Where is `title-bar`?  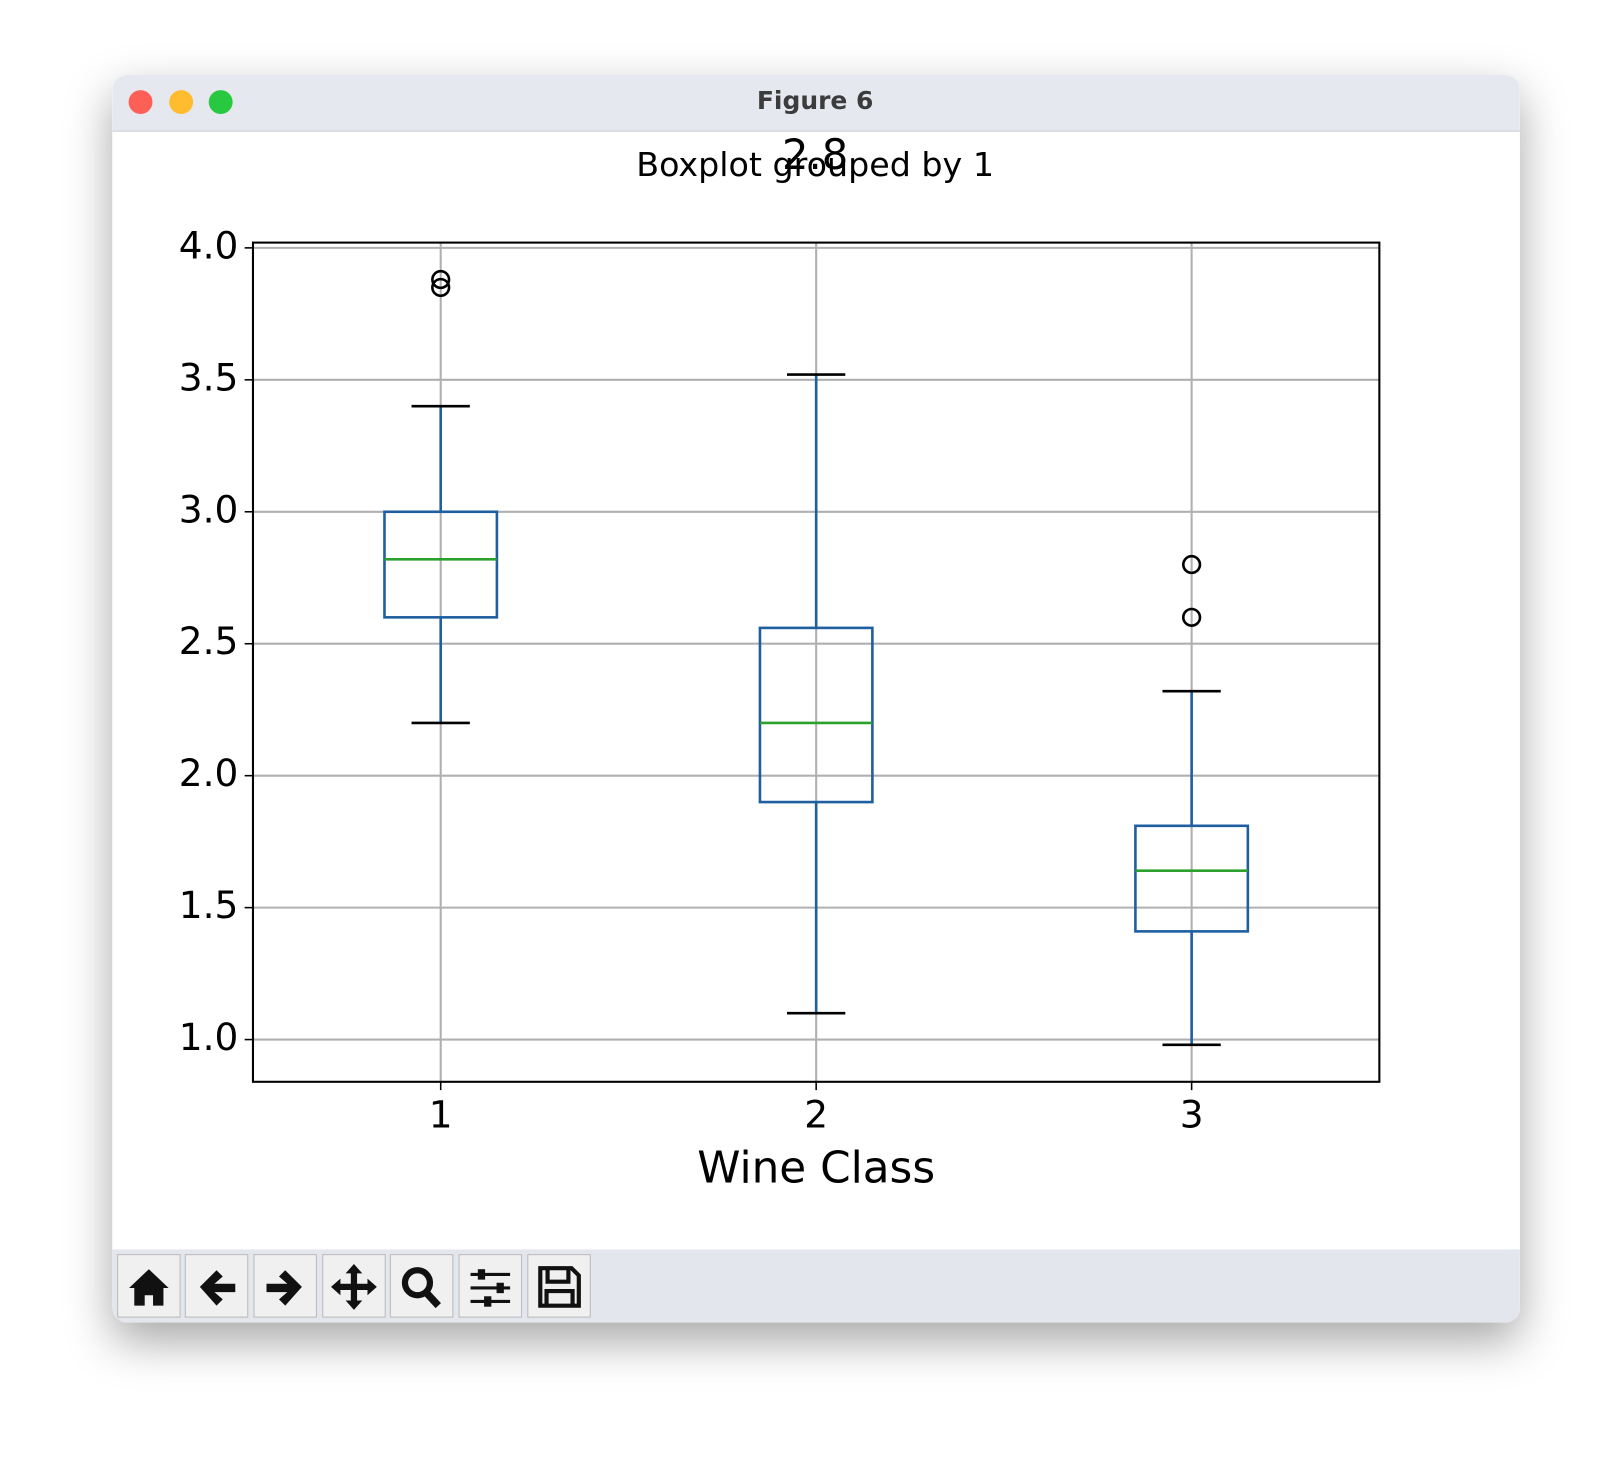 title-bar is located at coordinates (816, 103).